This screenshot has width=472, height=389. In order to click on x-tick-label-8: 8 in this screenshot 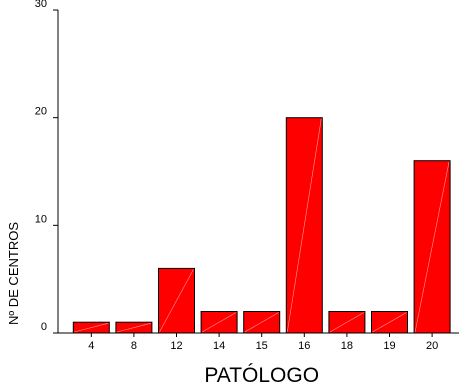, I will do `click(134, 346)`.